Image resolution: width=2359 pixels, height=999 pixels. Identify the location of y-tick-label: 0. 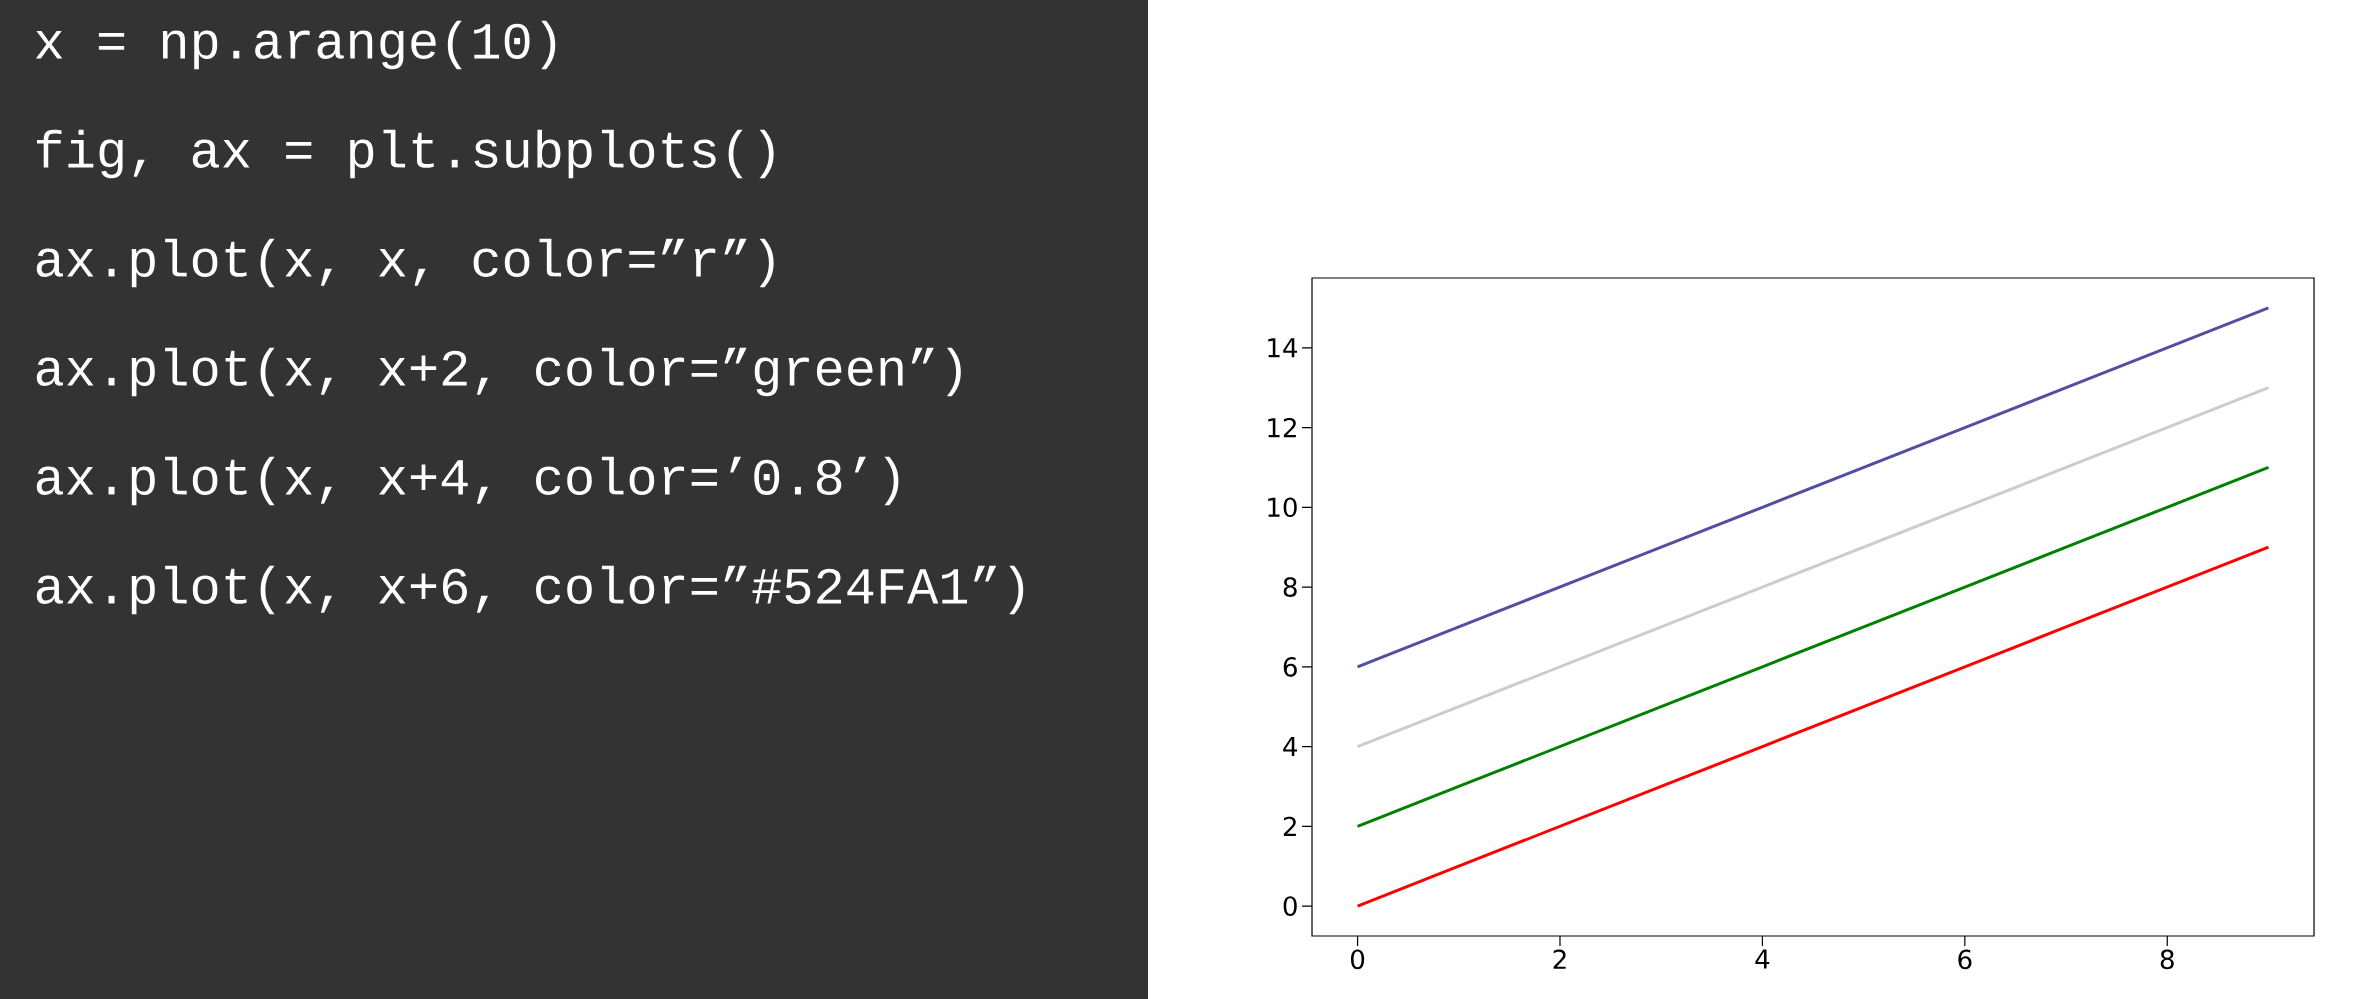
(1290, 906).